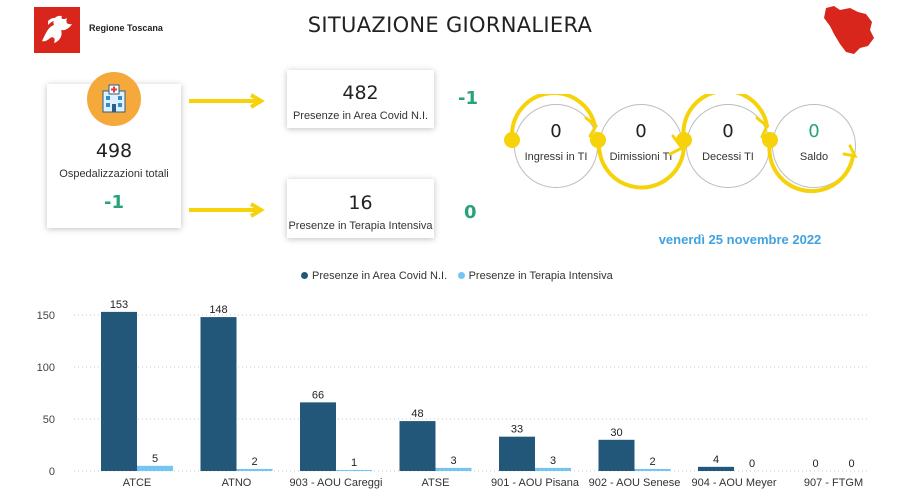 Image resolution: width=900 pixels, height=496 pixels. I want to click on arrow-to-intensive-icon, so click(227, 210).